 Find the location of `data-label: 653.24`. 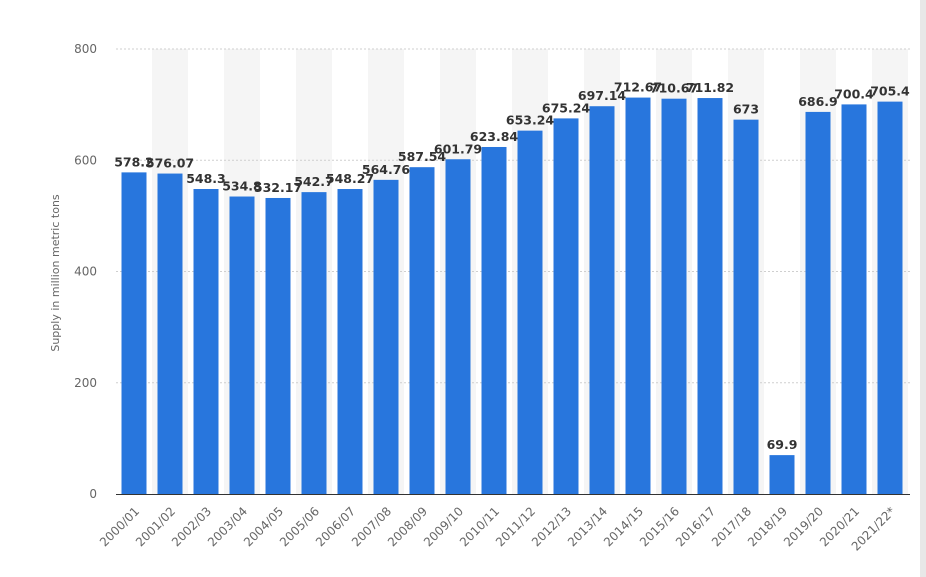

data-label: 653.24 is located at coordinates (530, 120).